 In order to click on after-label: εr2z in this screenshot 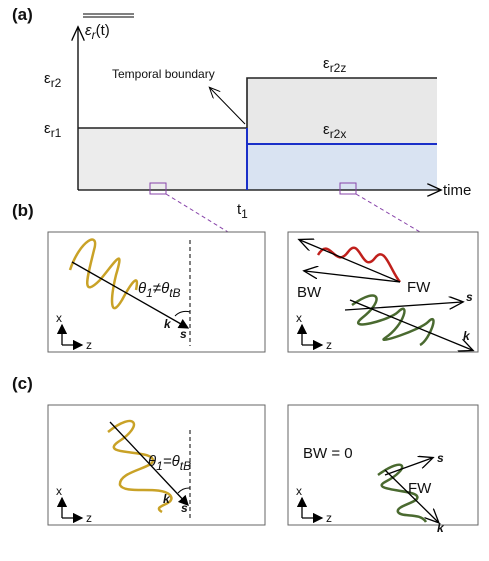, I will do `click(334, 65)`.